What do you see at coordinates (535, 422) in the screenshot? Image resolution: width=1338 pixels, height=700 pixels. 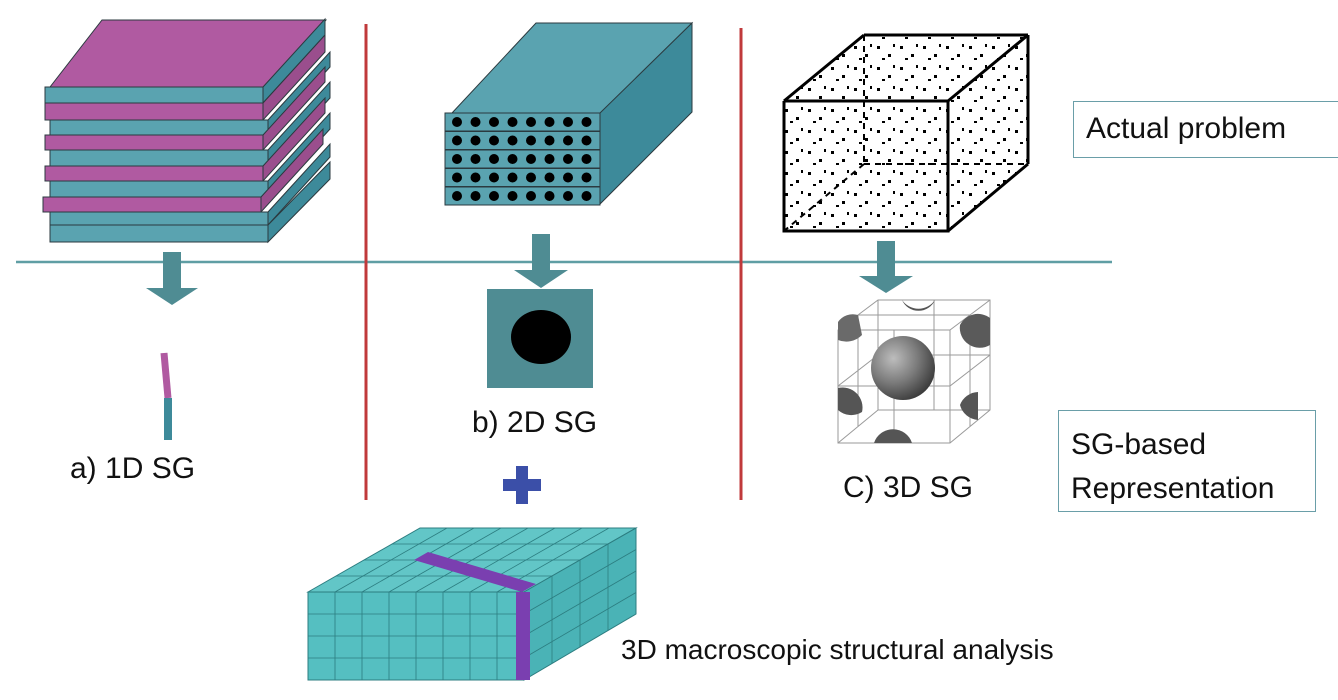 I see `label-2d-sg: b) 2D SG` at bounding box center [535, 422].